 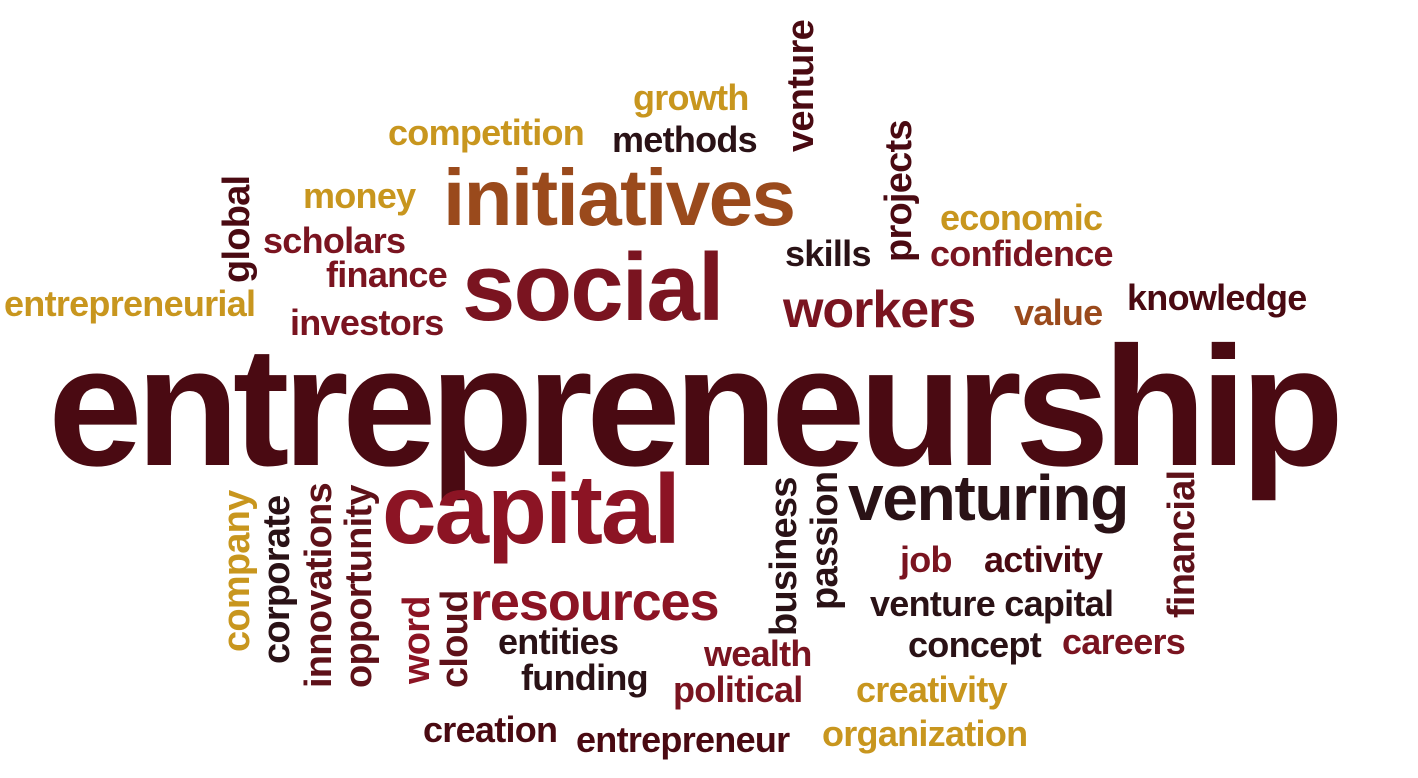 I want to click on word-projects: projects, so click(x=899, y=191).